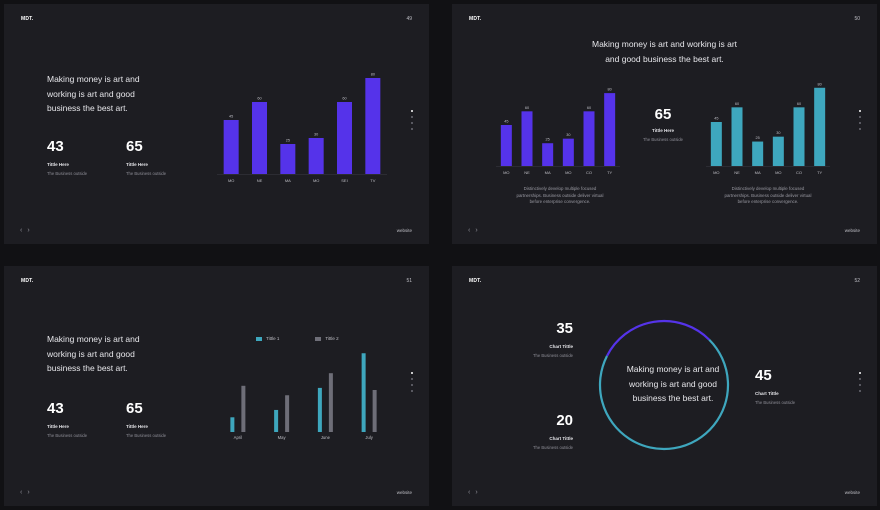 This screenshot has width=880, height=510. I want to click on description-line: before enterprise convergence., so click(768, 201).